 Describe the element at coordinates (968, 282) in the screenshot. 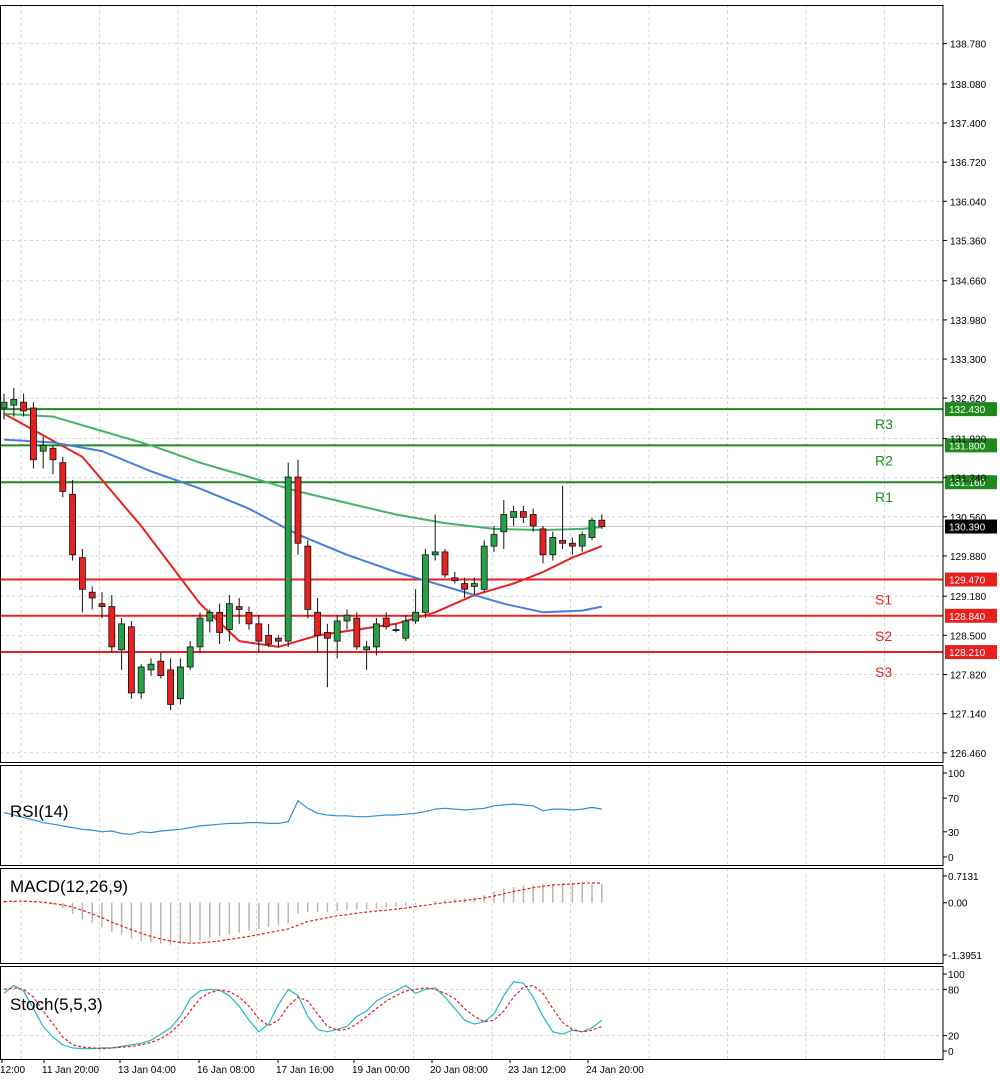

I see `price-tick-label: 134.660` at that location.